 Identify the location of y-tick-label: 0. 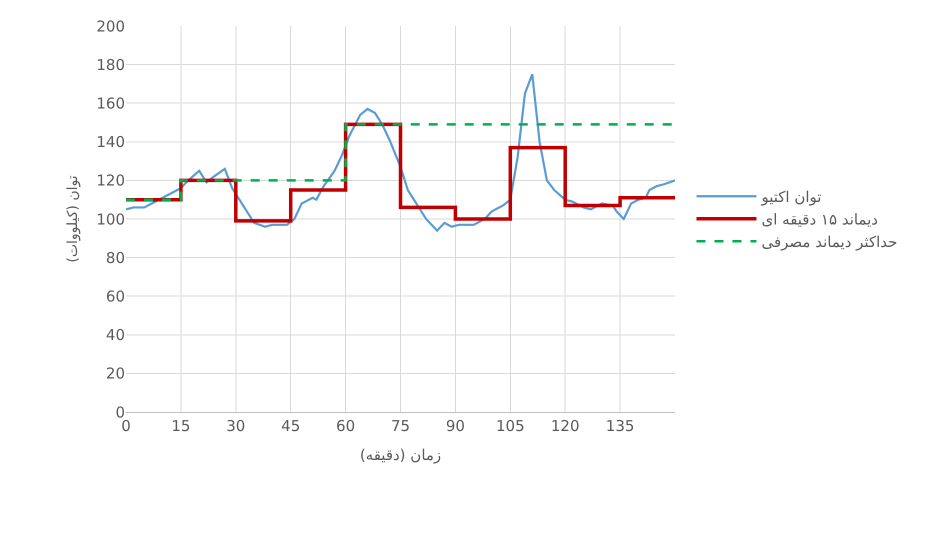
(120, 412).